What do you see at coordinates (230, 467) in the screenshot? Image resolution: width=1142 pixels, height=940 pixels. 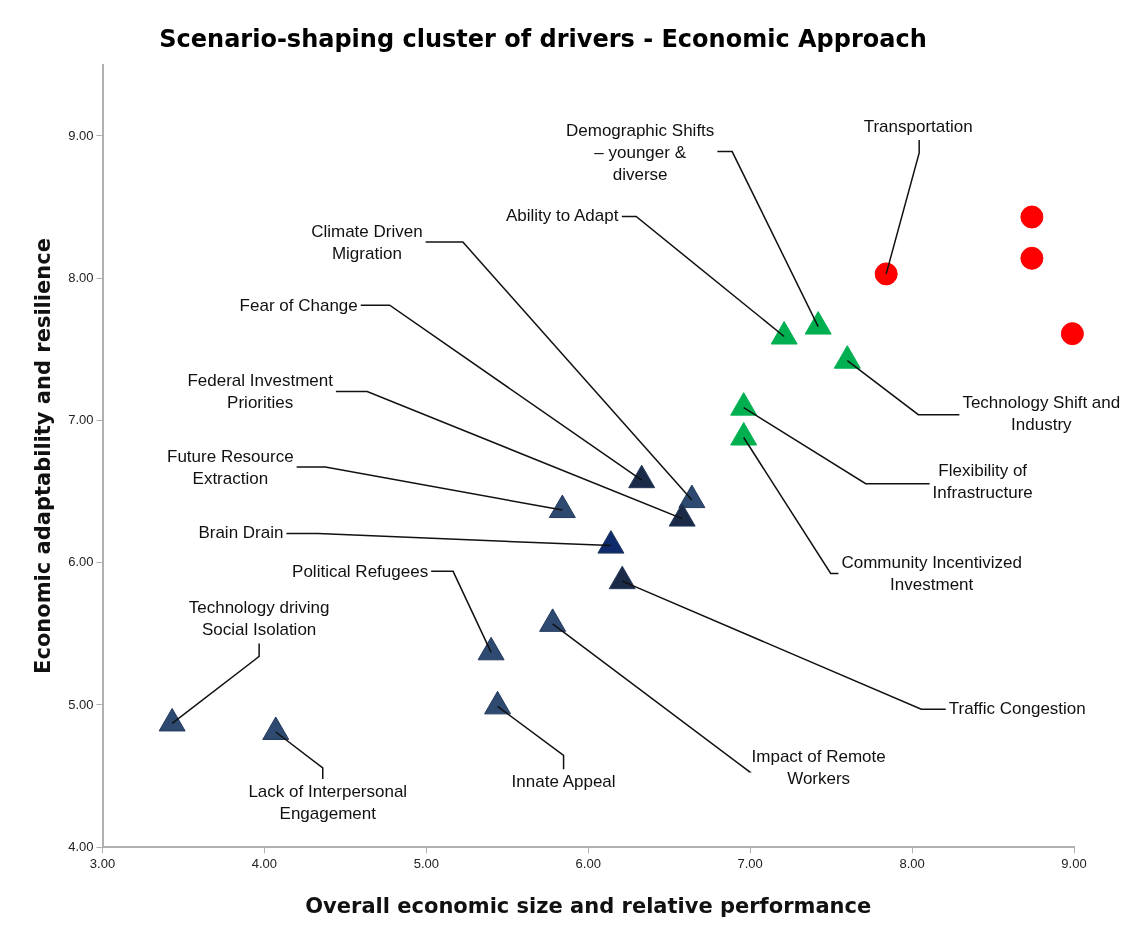 I see `annotation: Future Resource Extraction` at bounding box center [230, 467].